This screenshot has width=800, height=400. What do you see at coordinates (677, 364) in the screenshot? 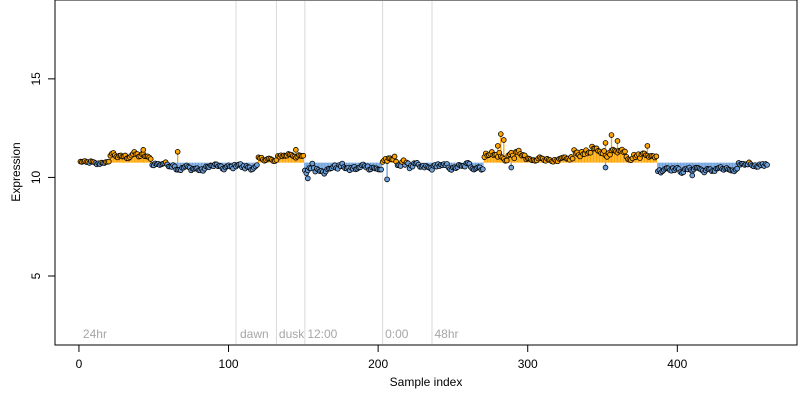
I see `x-tick-label: 400` at bounding box center [677, 364].